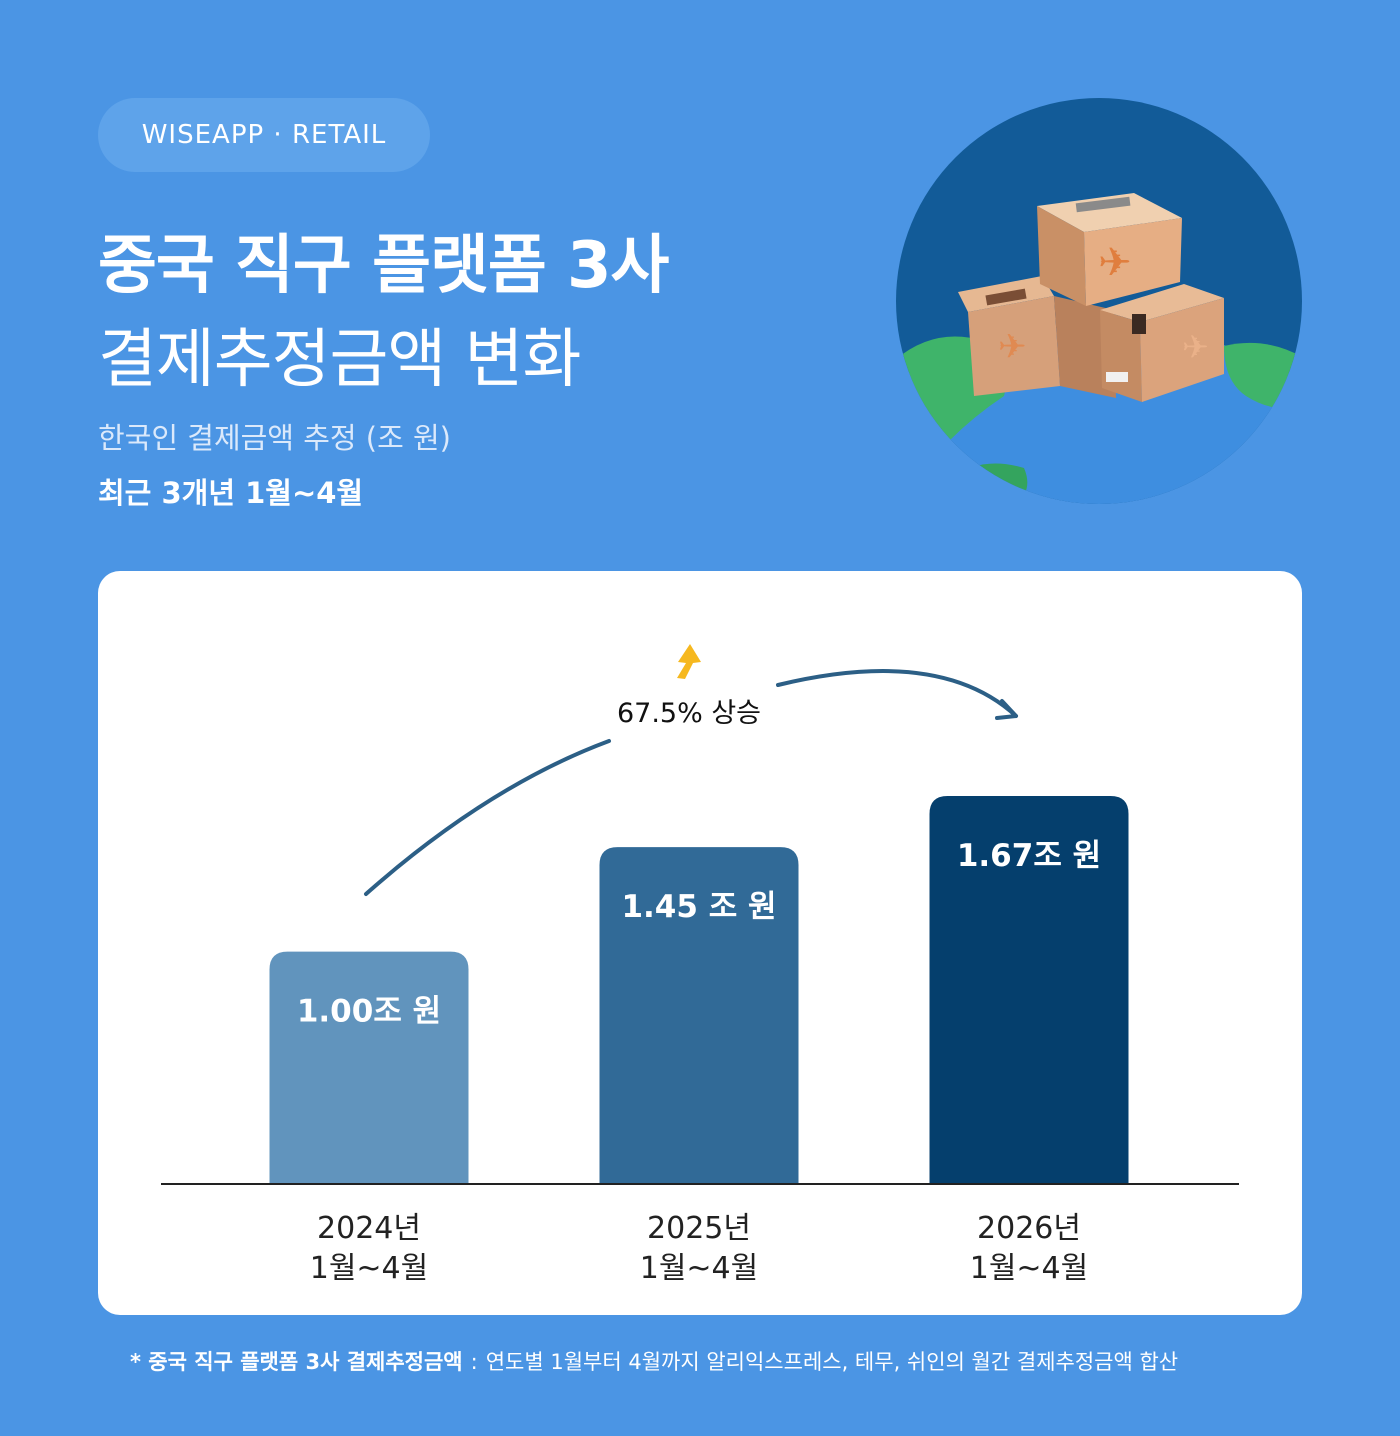  What do you see at coordinates (231, 493) in the screenshot?
I see `period-label: 최근 3개년 1월~4월` at bounding box center [231, 493].